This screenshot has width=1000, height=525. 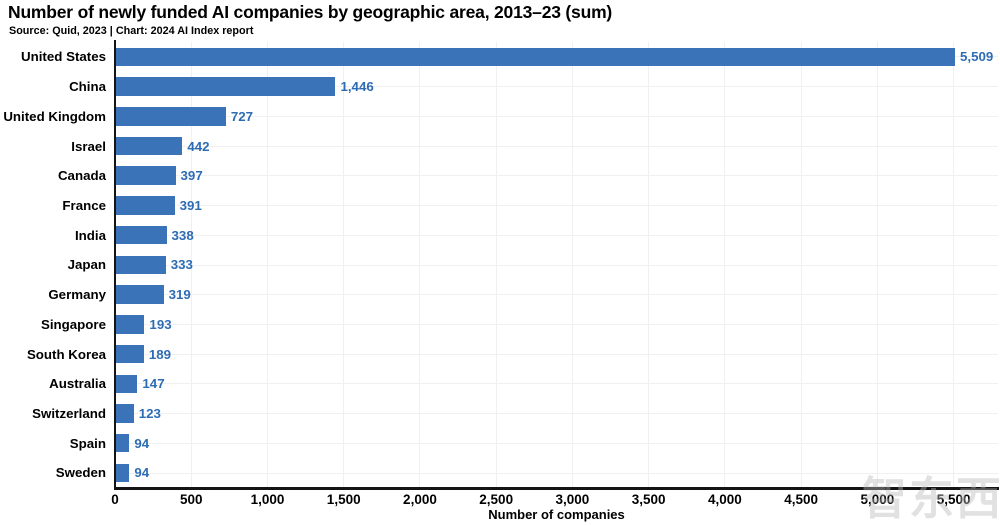 What do you see at coordinates (80, 473) in the screenshot?
I see `category-label: Sweden` at bounding box center [80, 473].